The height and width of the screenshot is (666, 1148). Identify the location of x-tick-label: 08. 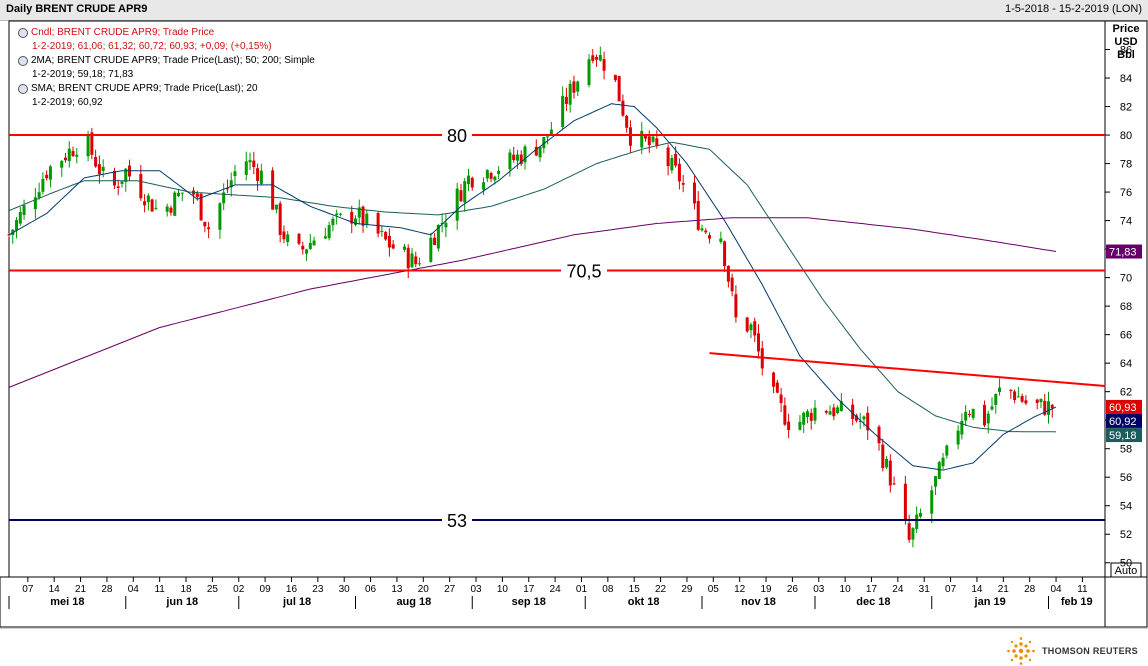
(608, 589).